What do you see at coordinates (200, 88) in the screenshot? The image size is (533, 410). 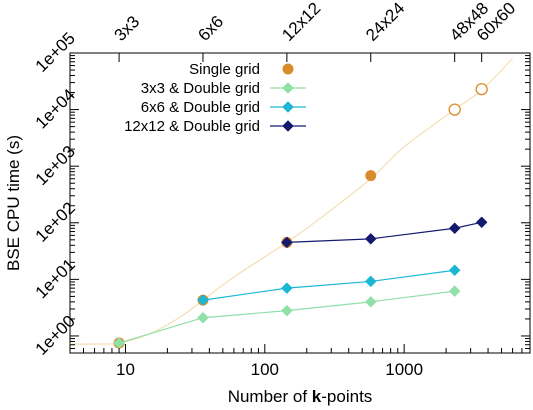 I see `legend-label: 3x3 & Double grid` at bounding box center [200, 88].